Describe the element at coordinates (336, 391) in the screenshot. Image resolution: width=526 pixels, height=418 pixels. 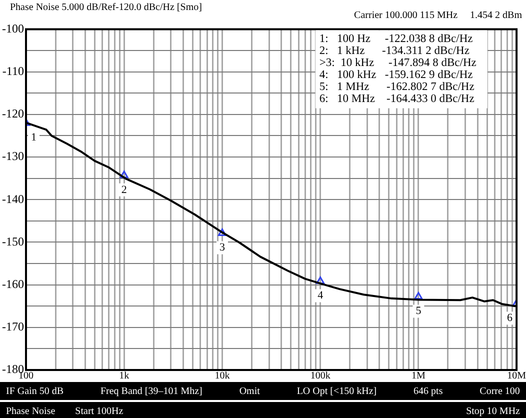
I see `text: LO Opt [<150 kHz]` at that location.